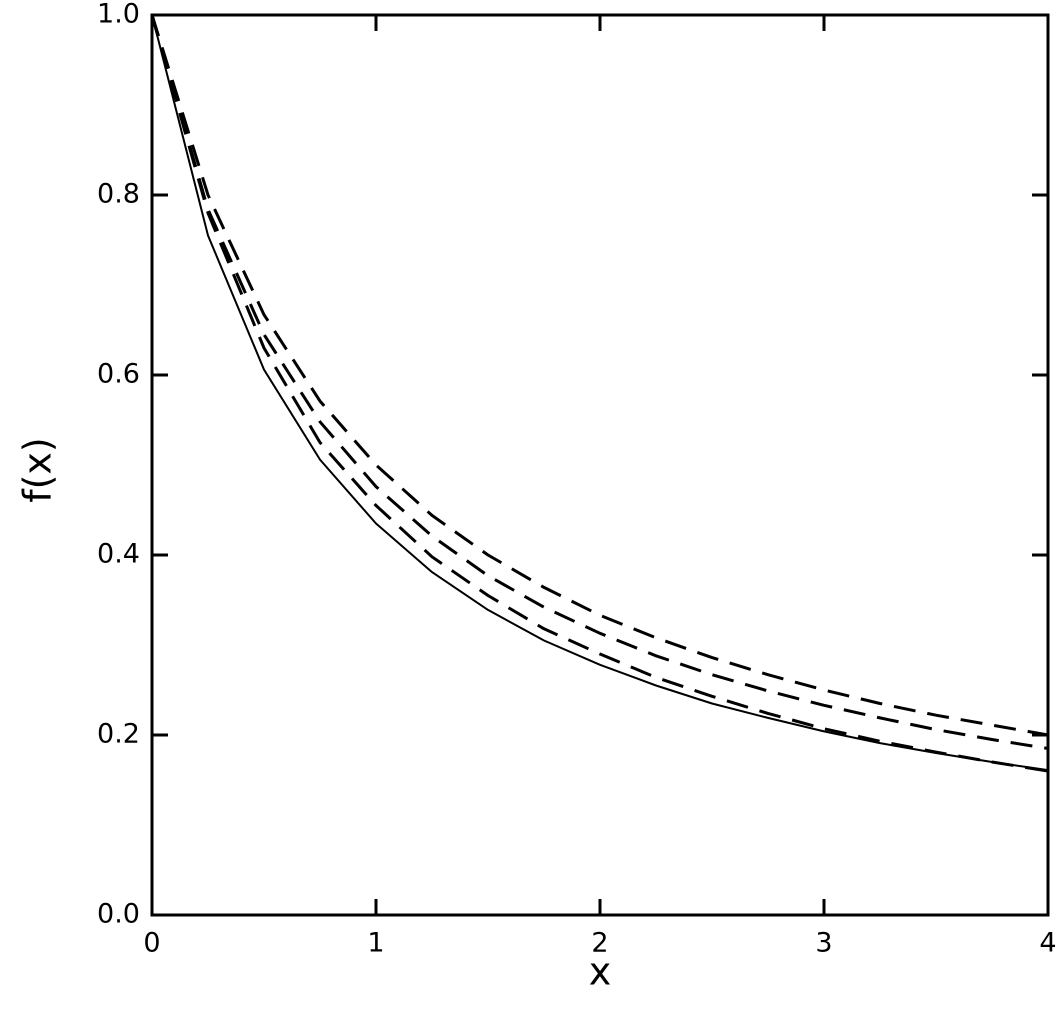 The height and width of the screenshot is (1015, 1062). Describe the element at coordinates (1047, 943) in the screenshot. I see `x-tick-label: 4` at that location.